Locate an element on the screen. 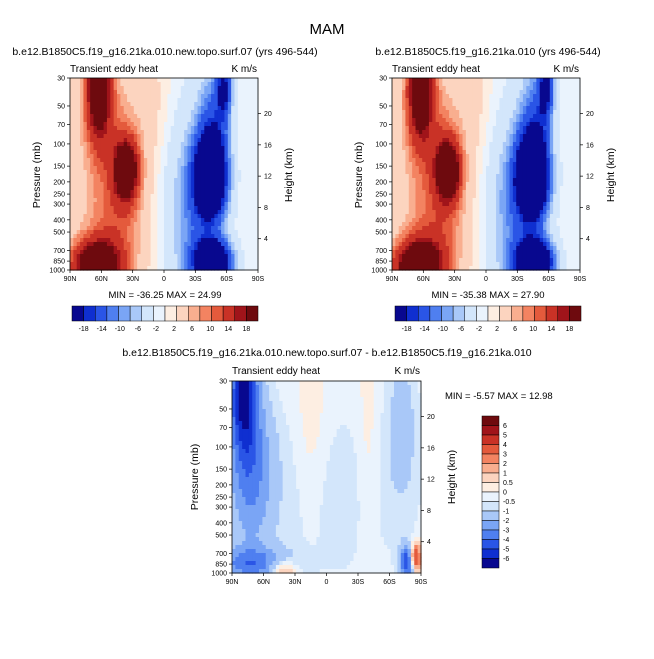 The width and height of the screenshot is (654, 659). stats-label: MIN = -36.25 MAX = 24.99 is located at coordinates (164, 295).